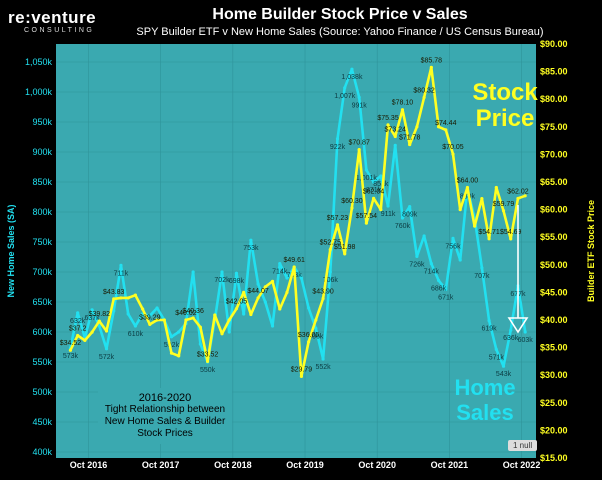 The height and width of the screenshot is (480, 602). I want to click on x-axis-tick-label: Oct 2021, so click(450, 465).